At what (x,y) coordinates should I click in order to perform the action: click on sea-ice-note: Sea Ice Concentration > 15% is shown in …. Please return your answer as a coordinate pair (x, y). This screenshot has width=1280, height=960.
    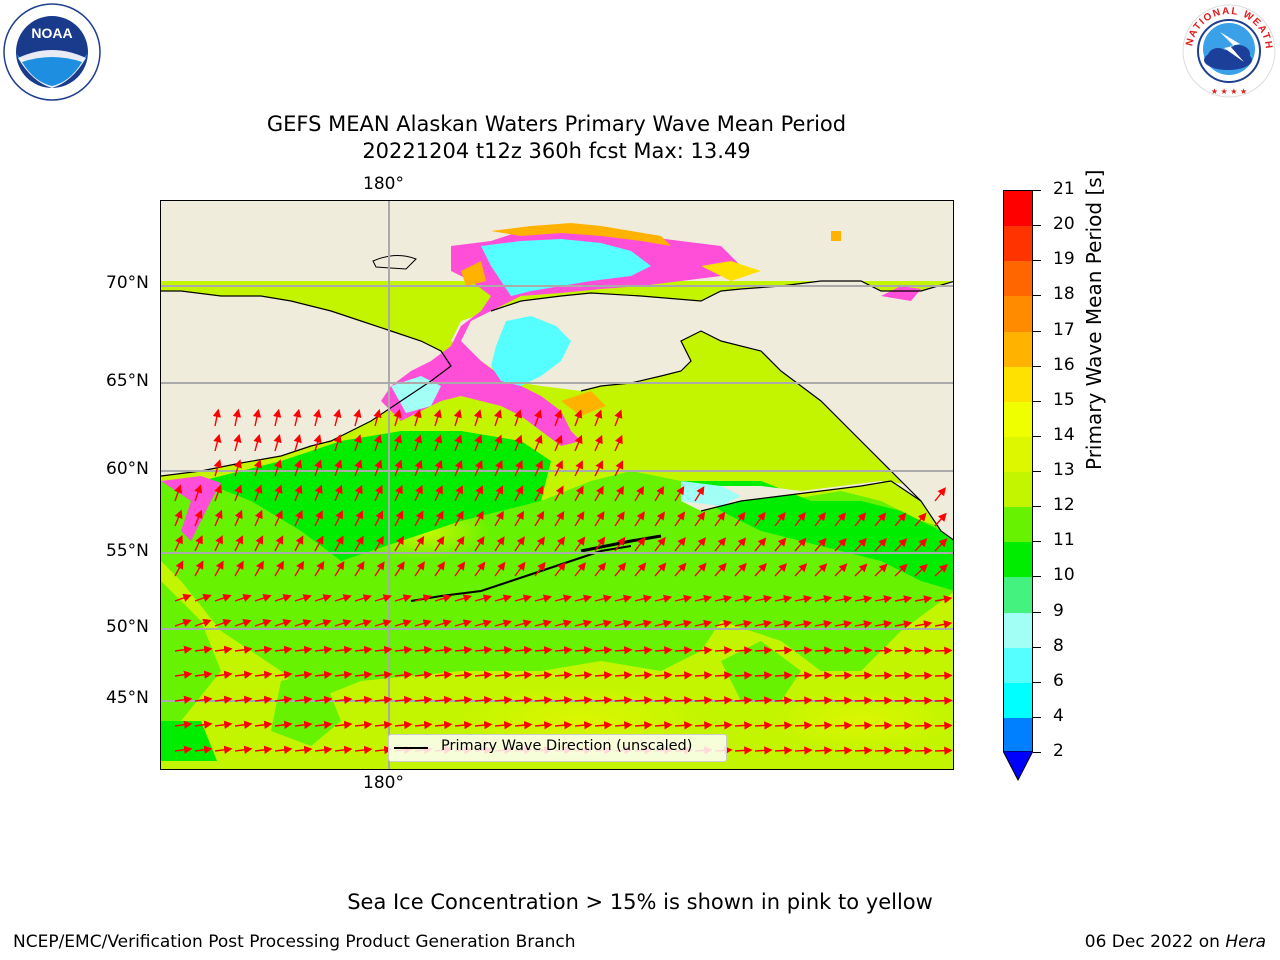
    Looking at the image, I should click on (640, 902).